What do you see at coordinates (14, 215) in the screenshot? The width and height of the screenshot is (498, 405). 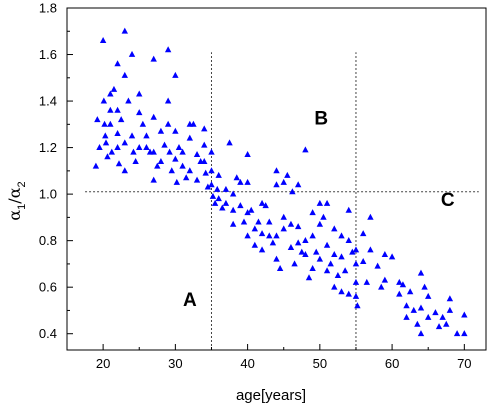 I see `y-axis-label-alpha1: α` at bounding box center [14, 215].